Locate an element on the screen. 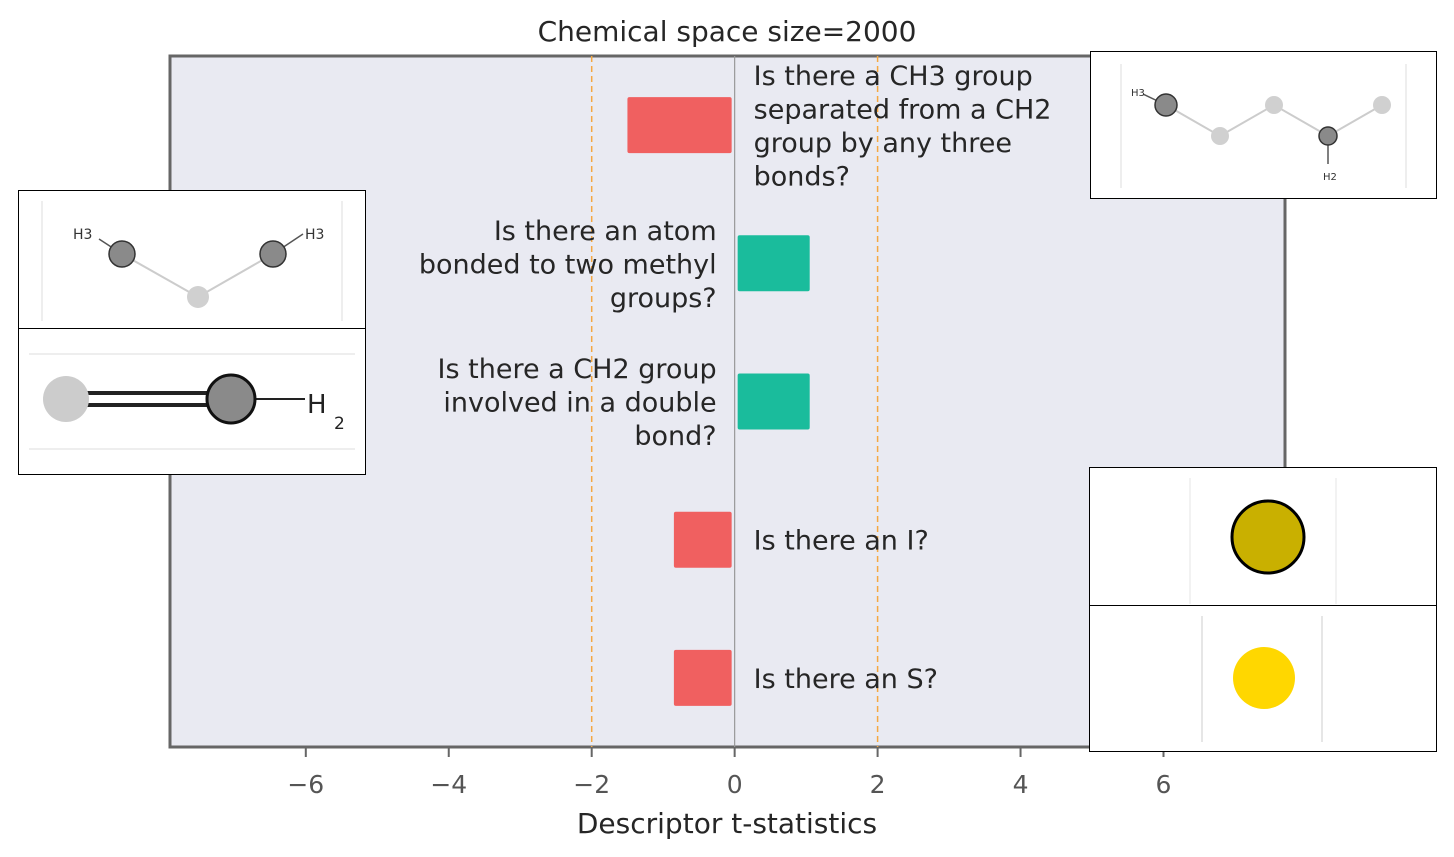 The image size is (1454, 857). x-tick-label: 0 is located at coordinates (735, 784).